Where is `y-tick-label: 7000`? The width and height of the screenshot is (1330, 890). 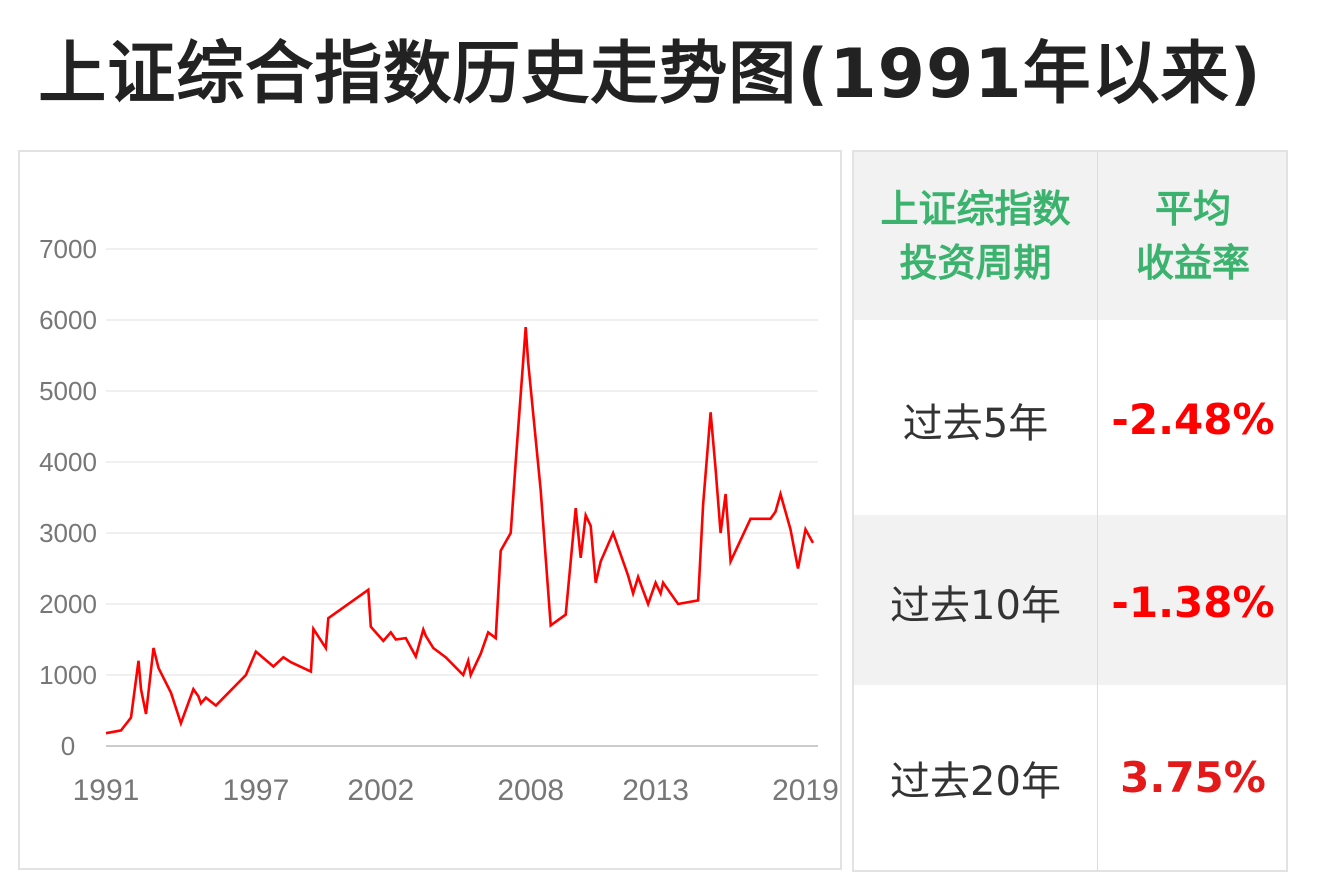
y-tick-label: 7000 is located at coordinates (68, 249).